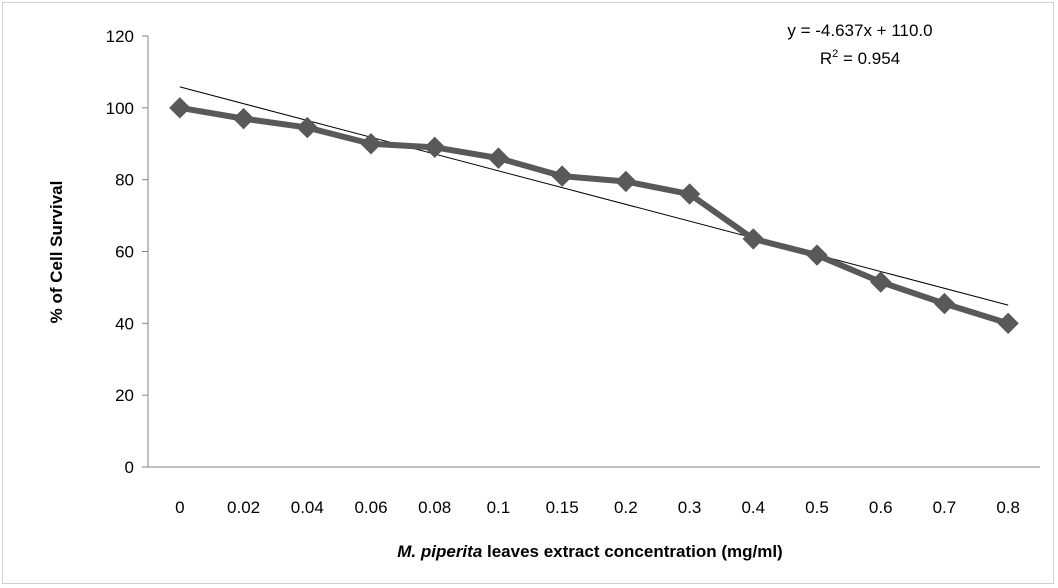 This screenshot has height=588, width=1058. Describe the element at coordinates (869, 58) in the screenshot. I see `r-squared-value: = 0.954` at that location.